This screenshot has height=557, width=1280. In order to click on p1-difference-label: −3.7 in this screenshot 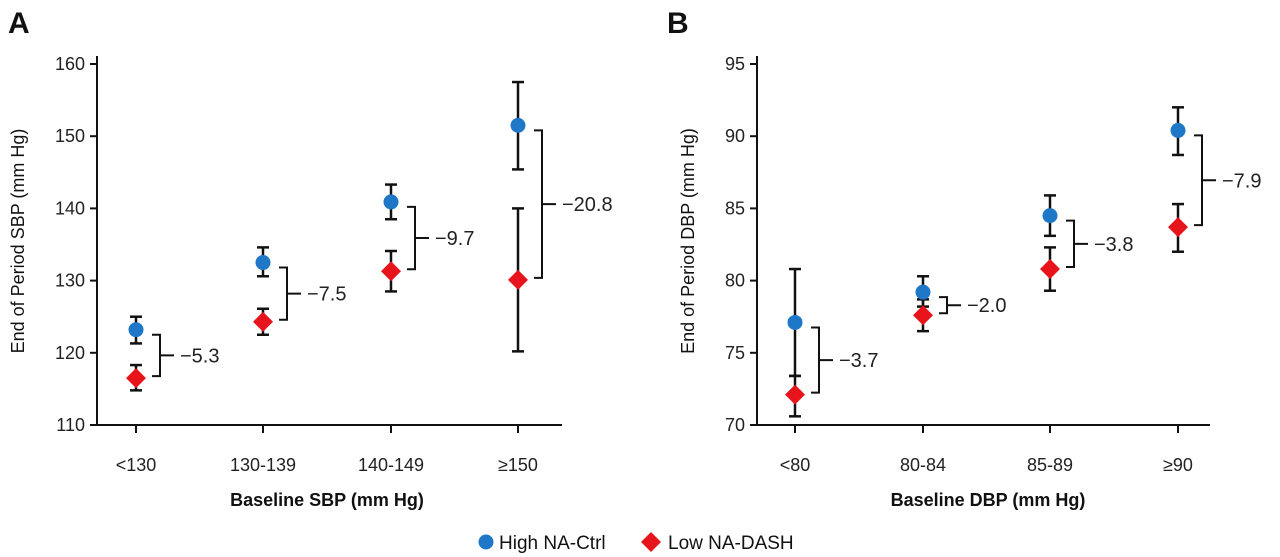, I will do `click(858, 361)`.